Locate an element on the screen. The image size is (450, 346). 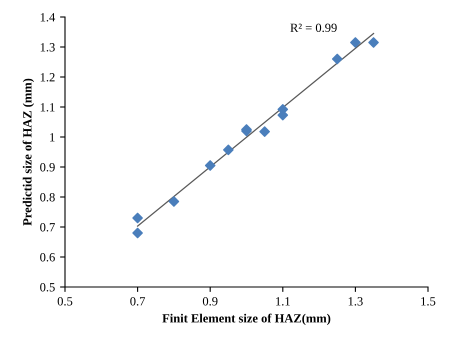
y-axis-title: Predictid size of HAZ (mm) is located at coordinates (28, 152).